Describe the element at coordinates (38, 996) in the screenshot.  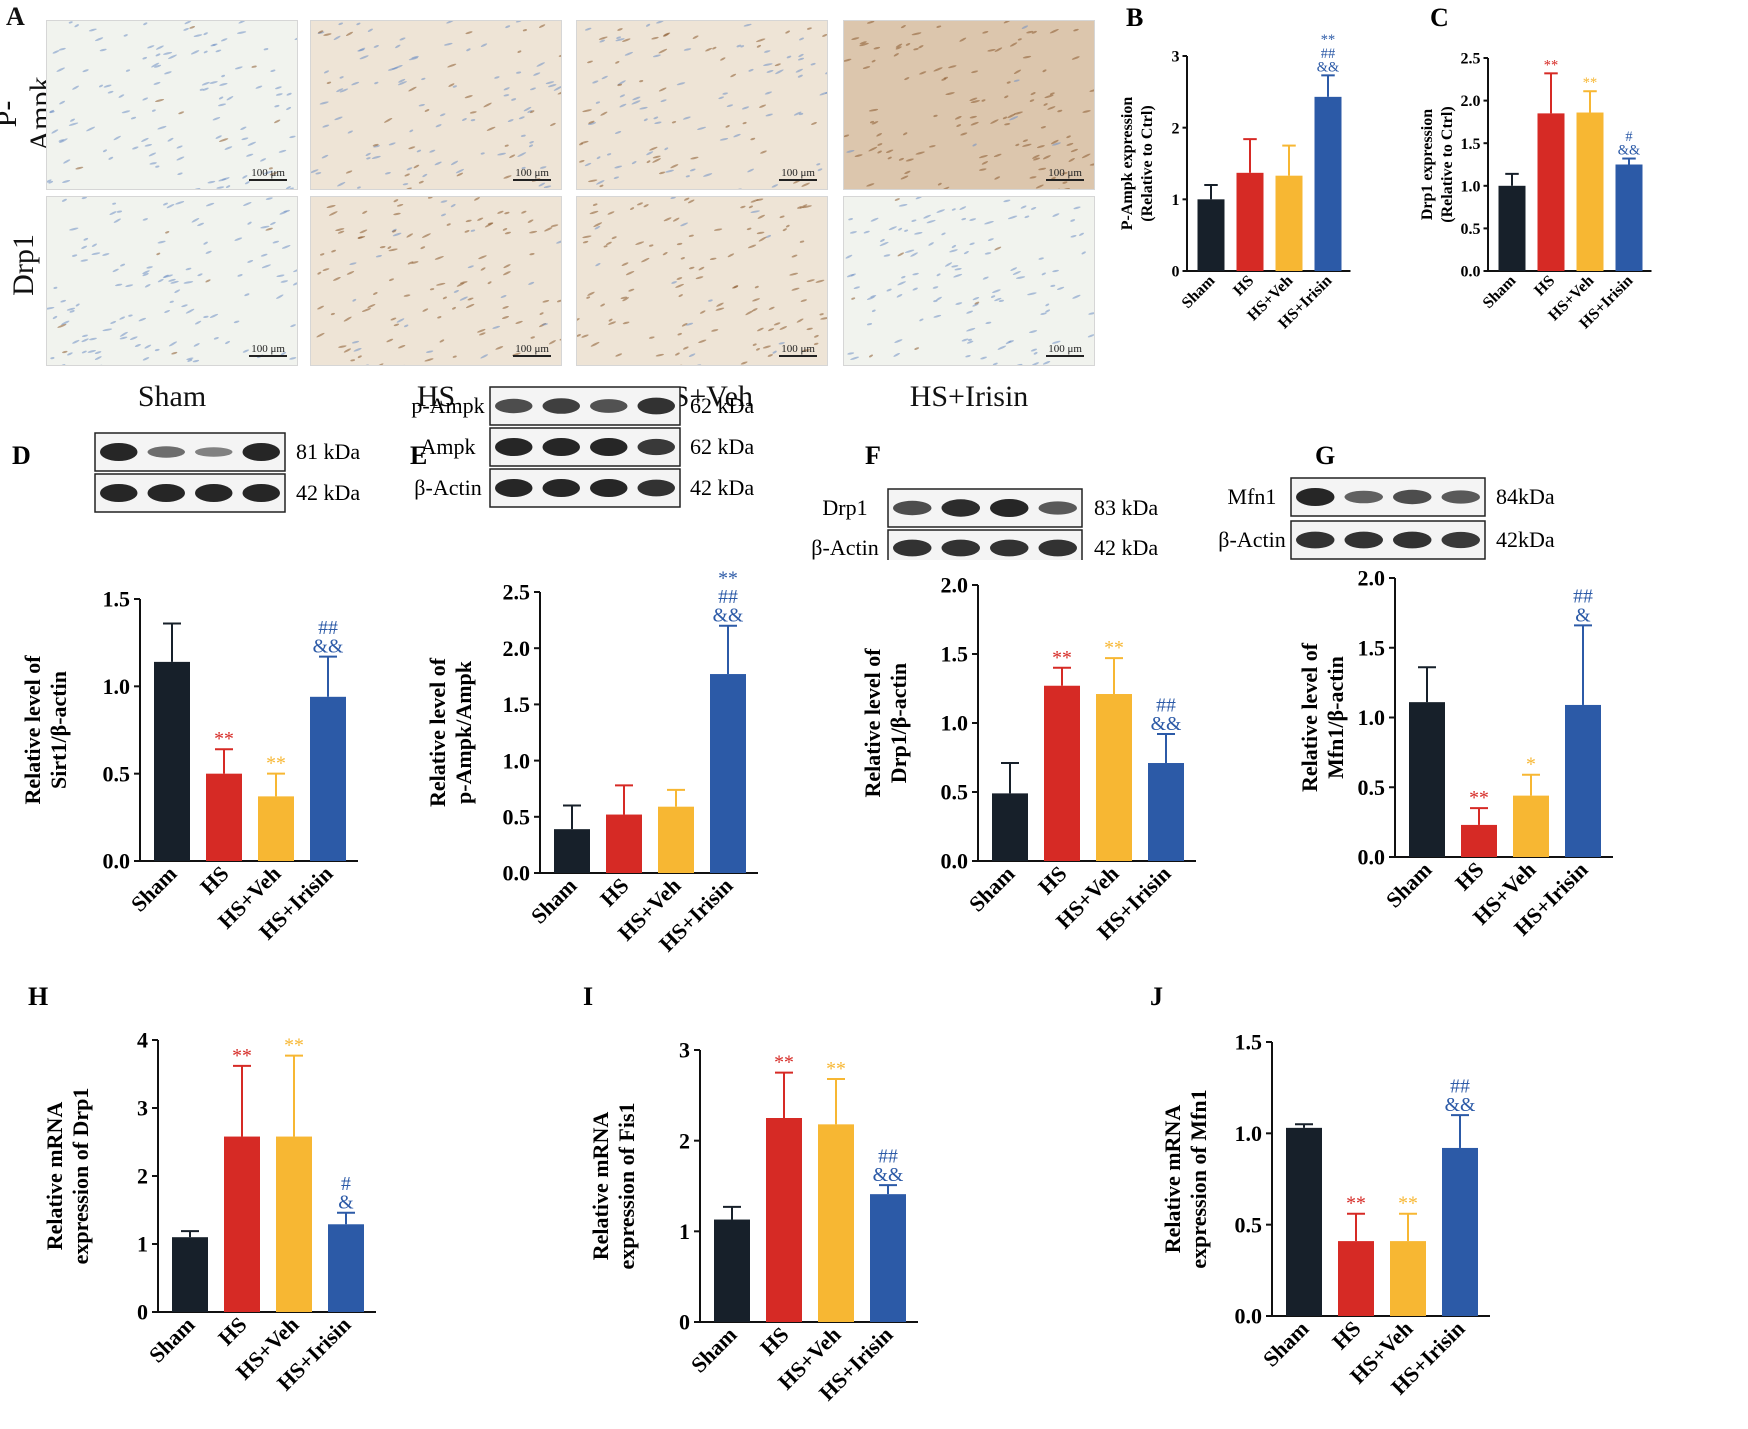
I see `panel-letter-h: H` at that location.